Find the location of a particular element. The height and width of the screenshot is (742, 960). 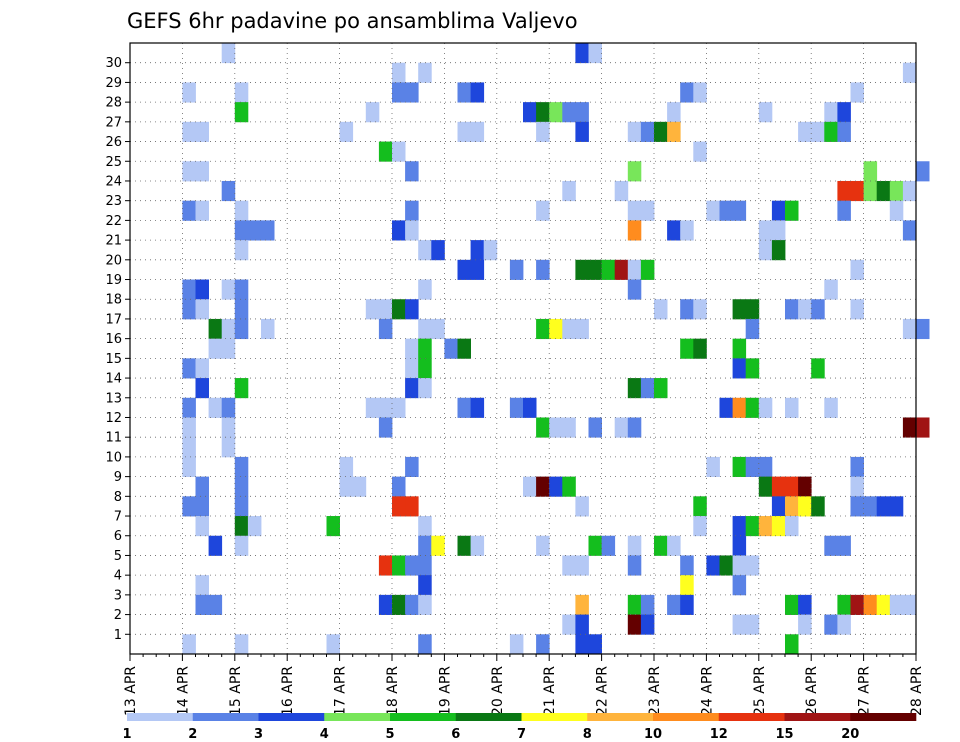

ytick-label: 21 is located at coordinates (113, 241).